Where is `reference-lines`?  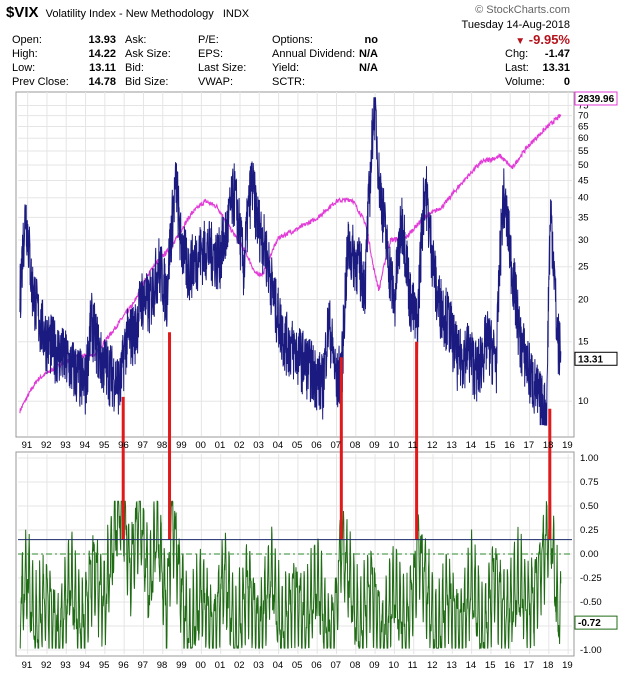
reference-lines is located at coordinates (295, 547).